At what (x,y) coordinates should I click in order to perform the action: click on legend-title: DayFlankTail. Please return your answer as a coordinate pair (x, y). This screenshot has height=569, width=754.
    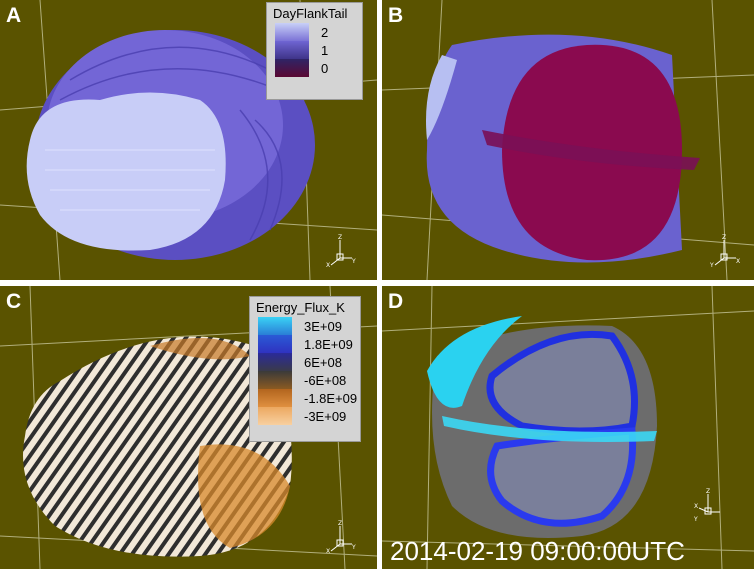
    Looking at the image, I should click on (310, 13).